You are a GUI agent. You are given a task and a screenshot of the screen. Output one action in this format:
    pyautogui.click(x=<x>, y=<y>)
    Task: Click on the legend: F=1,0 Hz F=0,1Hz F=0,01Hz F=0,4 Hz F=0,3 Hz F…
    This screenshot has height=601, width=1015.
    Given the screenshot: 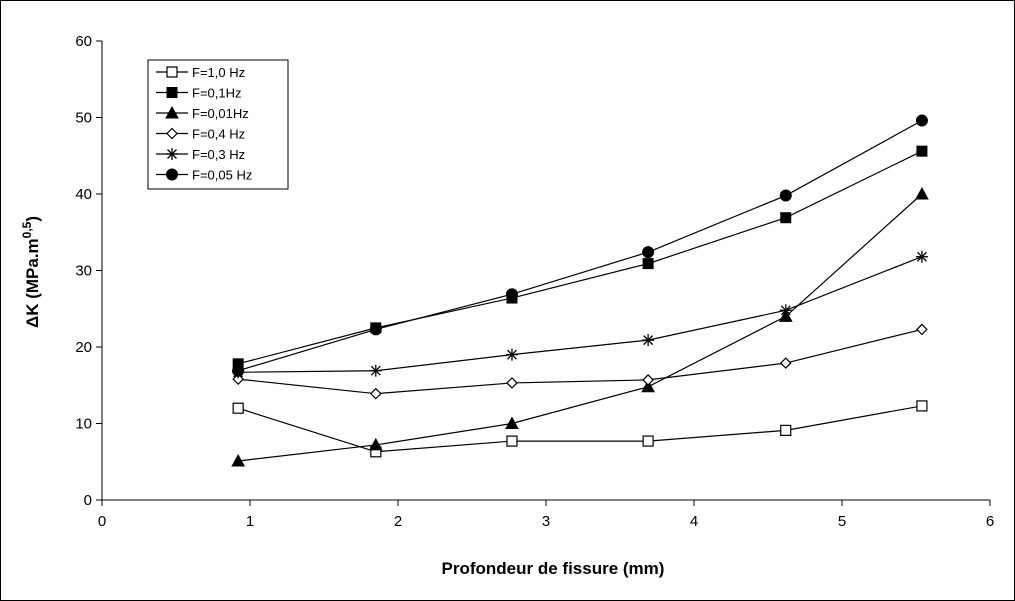 What is the action you would take?
    pyautogui.click(x=218, y=124)
    